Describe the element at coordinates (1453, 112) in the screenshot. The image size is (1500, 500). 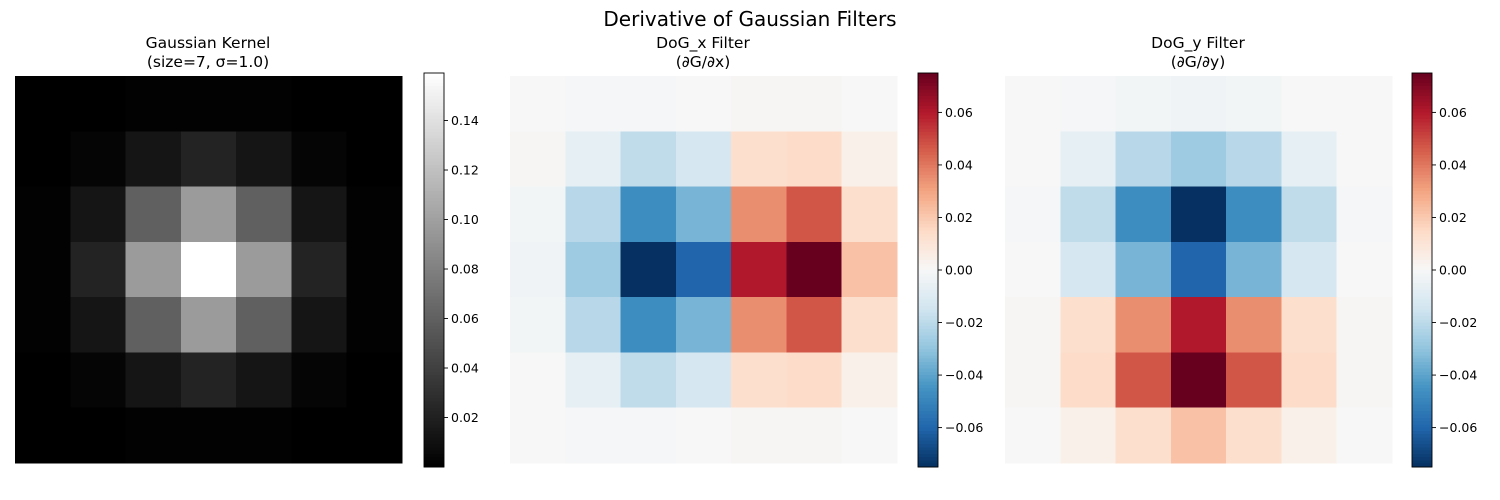
I see `colorbar-tick-label: 0.06` at that location.